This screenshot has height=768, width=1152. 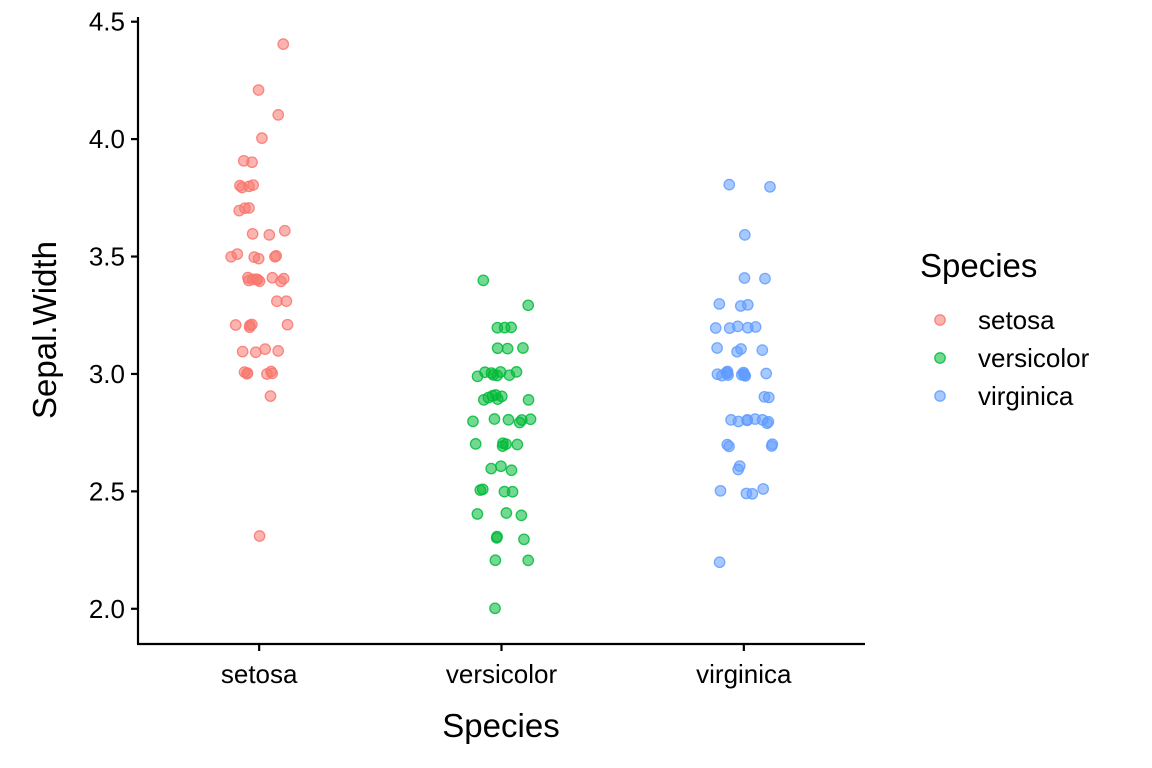 I want to click on legend: Species setosa versicolor virginica, so click(x=1005, y=329).